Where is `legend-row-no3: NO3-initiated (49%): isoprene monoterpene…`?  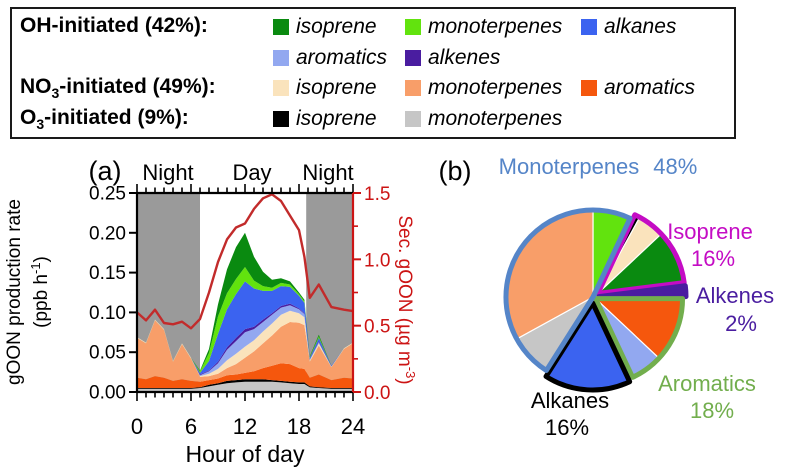 legend-row-no3: NO3-initiated (49%): isoprene monoterpene… is located at coordinates (373, 88).